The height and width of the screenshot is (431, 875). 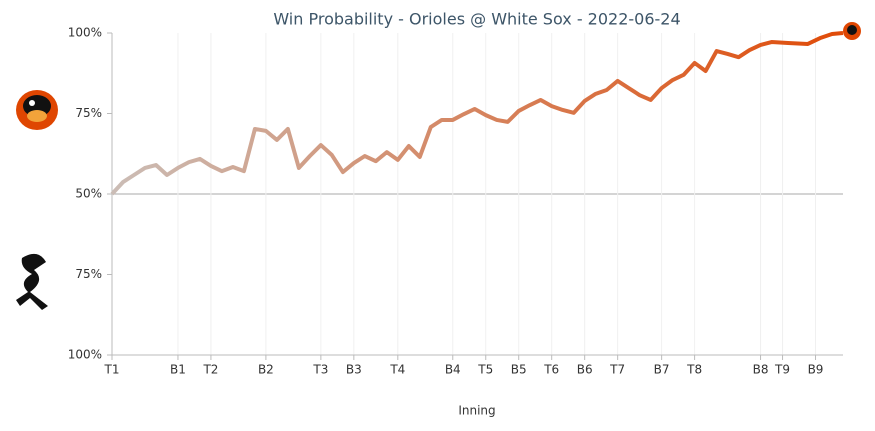 I want to click on x-tick-label: T5, so click(x=485, y=370).